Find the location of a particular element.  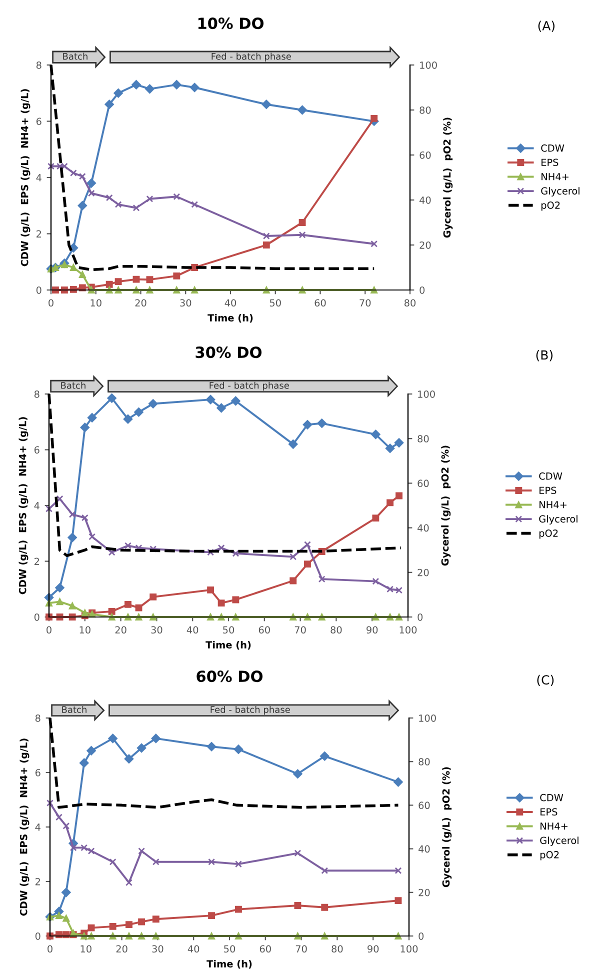

text: (B) is located at coordinates (544, 356).